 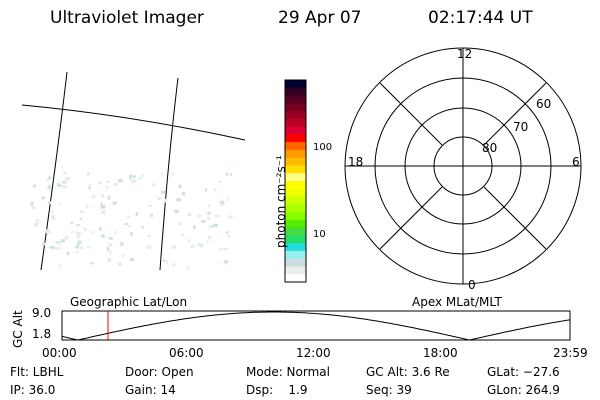 I want to click on date-label: 29 Apr 07, so click(x=320, y=18).